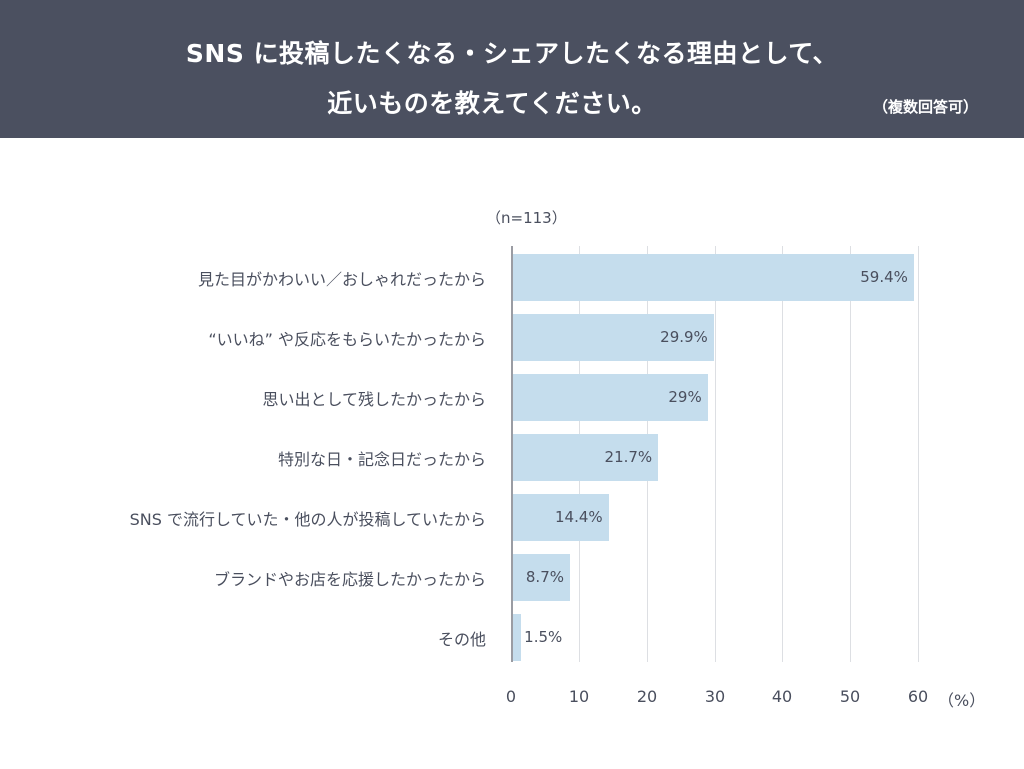 Image resolution: width=1024 pixels, height=769 pixels. What do you see at coordinates (918, 696) in the screenshot?
I see `x-tick-label: 60` at bounding box center [918, 696].